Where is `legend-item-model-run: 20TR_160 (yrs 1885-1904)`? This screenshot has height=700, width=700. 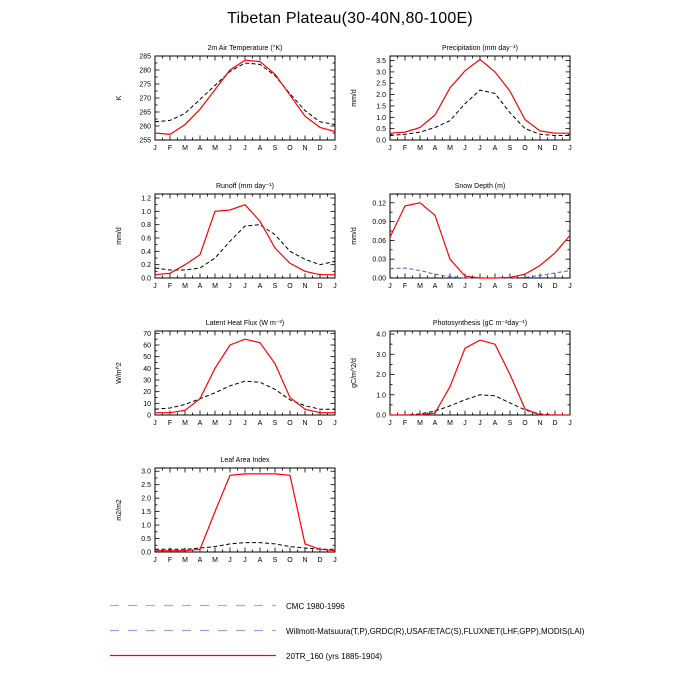
legend-item-model-run: 20TR_160 (yrs 1885-1904) is located at coordinates (346, 656).